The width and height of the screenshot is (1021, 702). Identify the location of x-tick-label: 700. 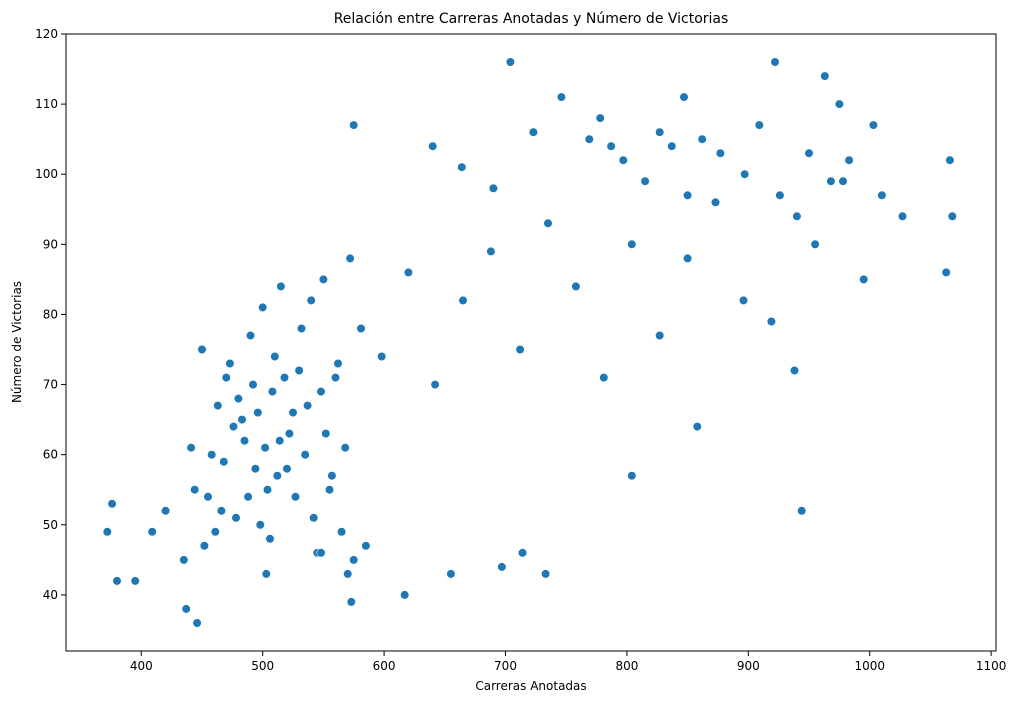
(505, 666).